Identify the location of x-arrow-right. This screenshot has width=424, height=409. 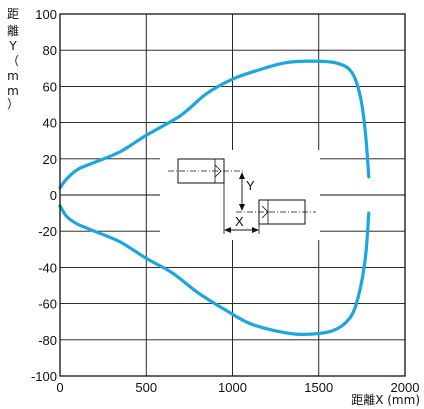
(255, 230).